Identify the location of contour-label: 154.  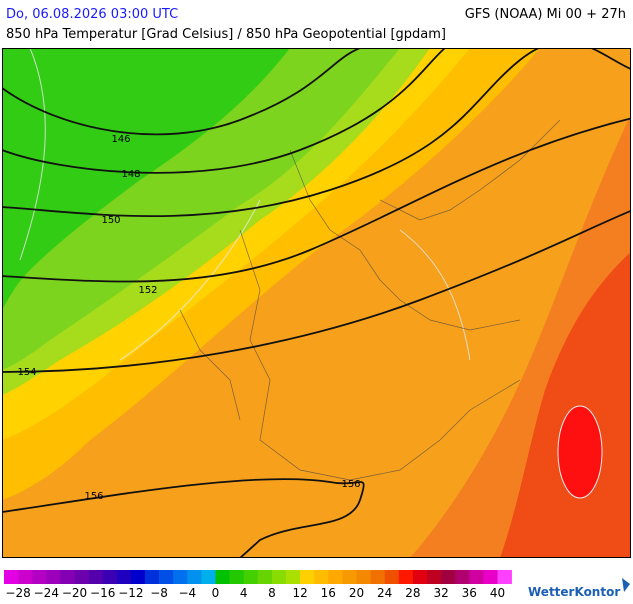
(26, 372).